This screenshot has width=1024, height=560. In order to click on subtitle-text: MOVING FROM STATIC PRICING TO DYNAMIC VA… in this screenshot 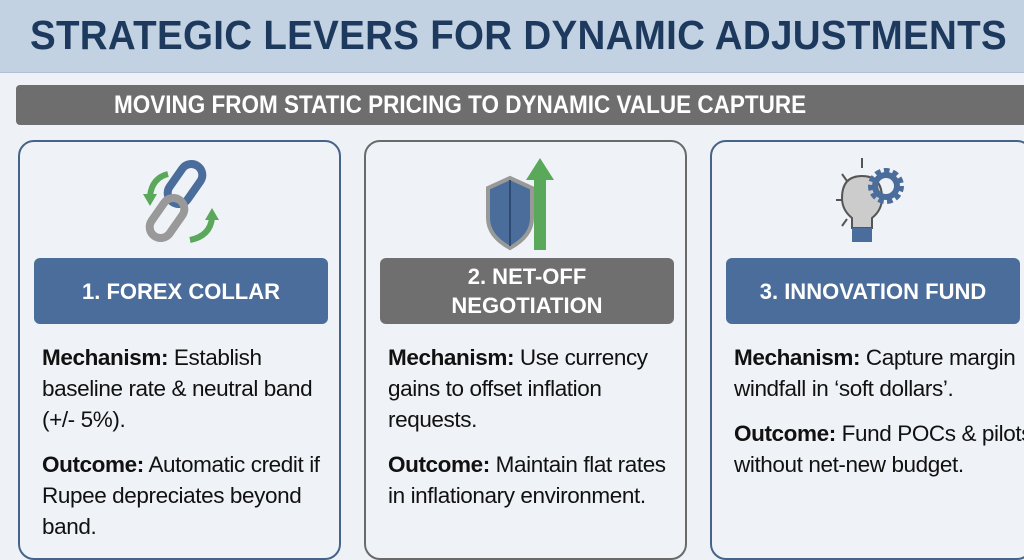, I will do `click(460, 105)`.